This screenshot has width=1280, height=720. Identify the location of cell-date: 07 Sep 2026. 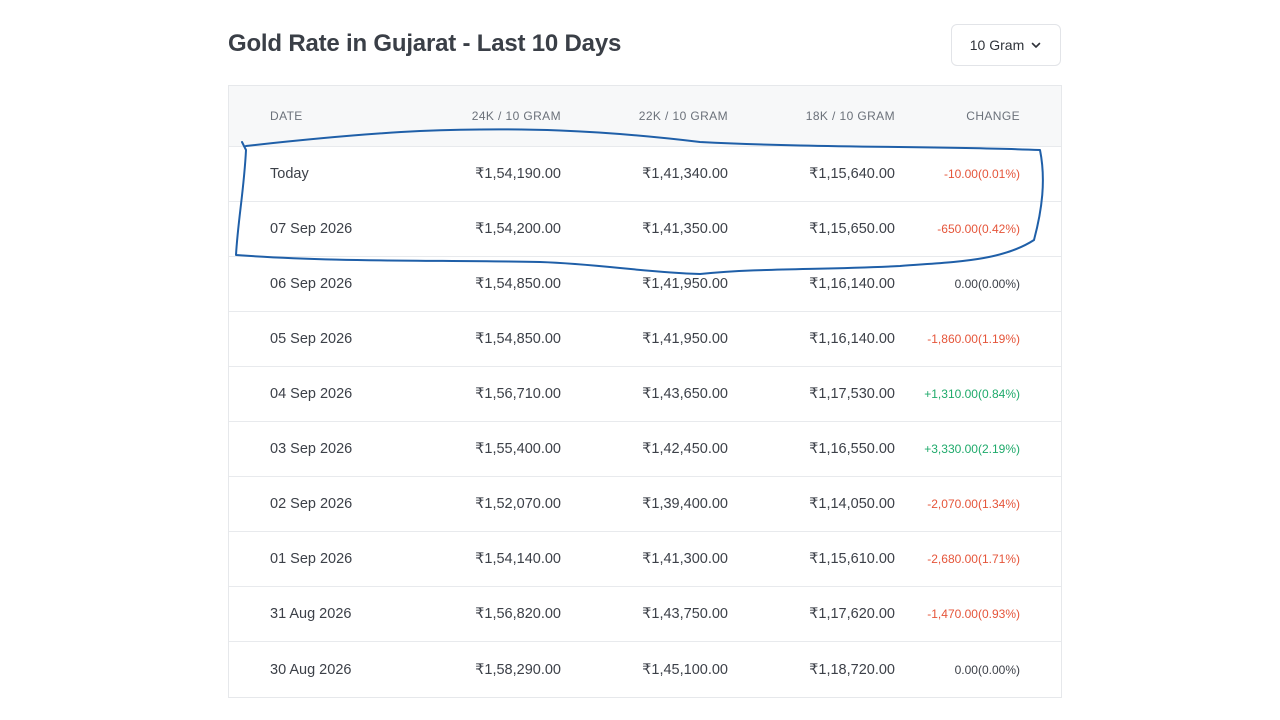
(311, 229).